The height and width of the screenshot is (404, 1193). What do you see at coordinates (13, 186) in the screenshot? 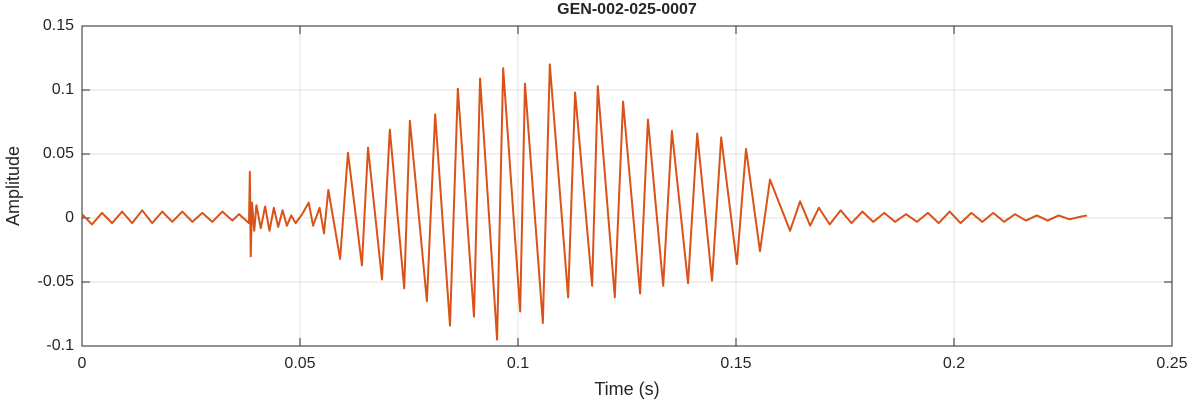
I see `y-axis-label: Amplitude` at bounding box center [13, 186].